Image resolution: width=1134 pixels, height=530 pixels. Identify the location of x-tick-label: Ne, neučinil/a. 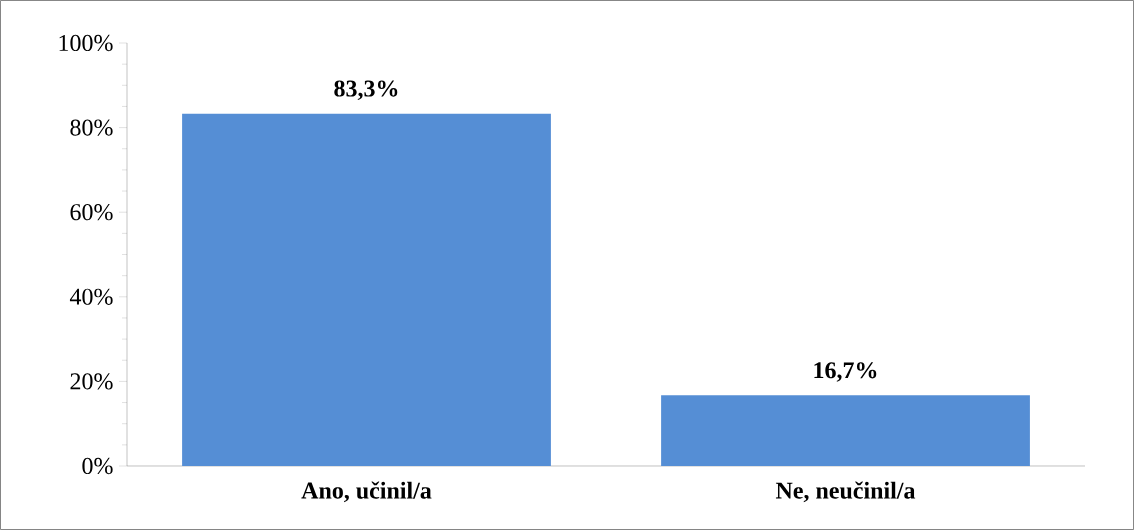
(845, 492).